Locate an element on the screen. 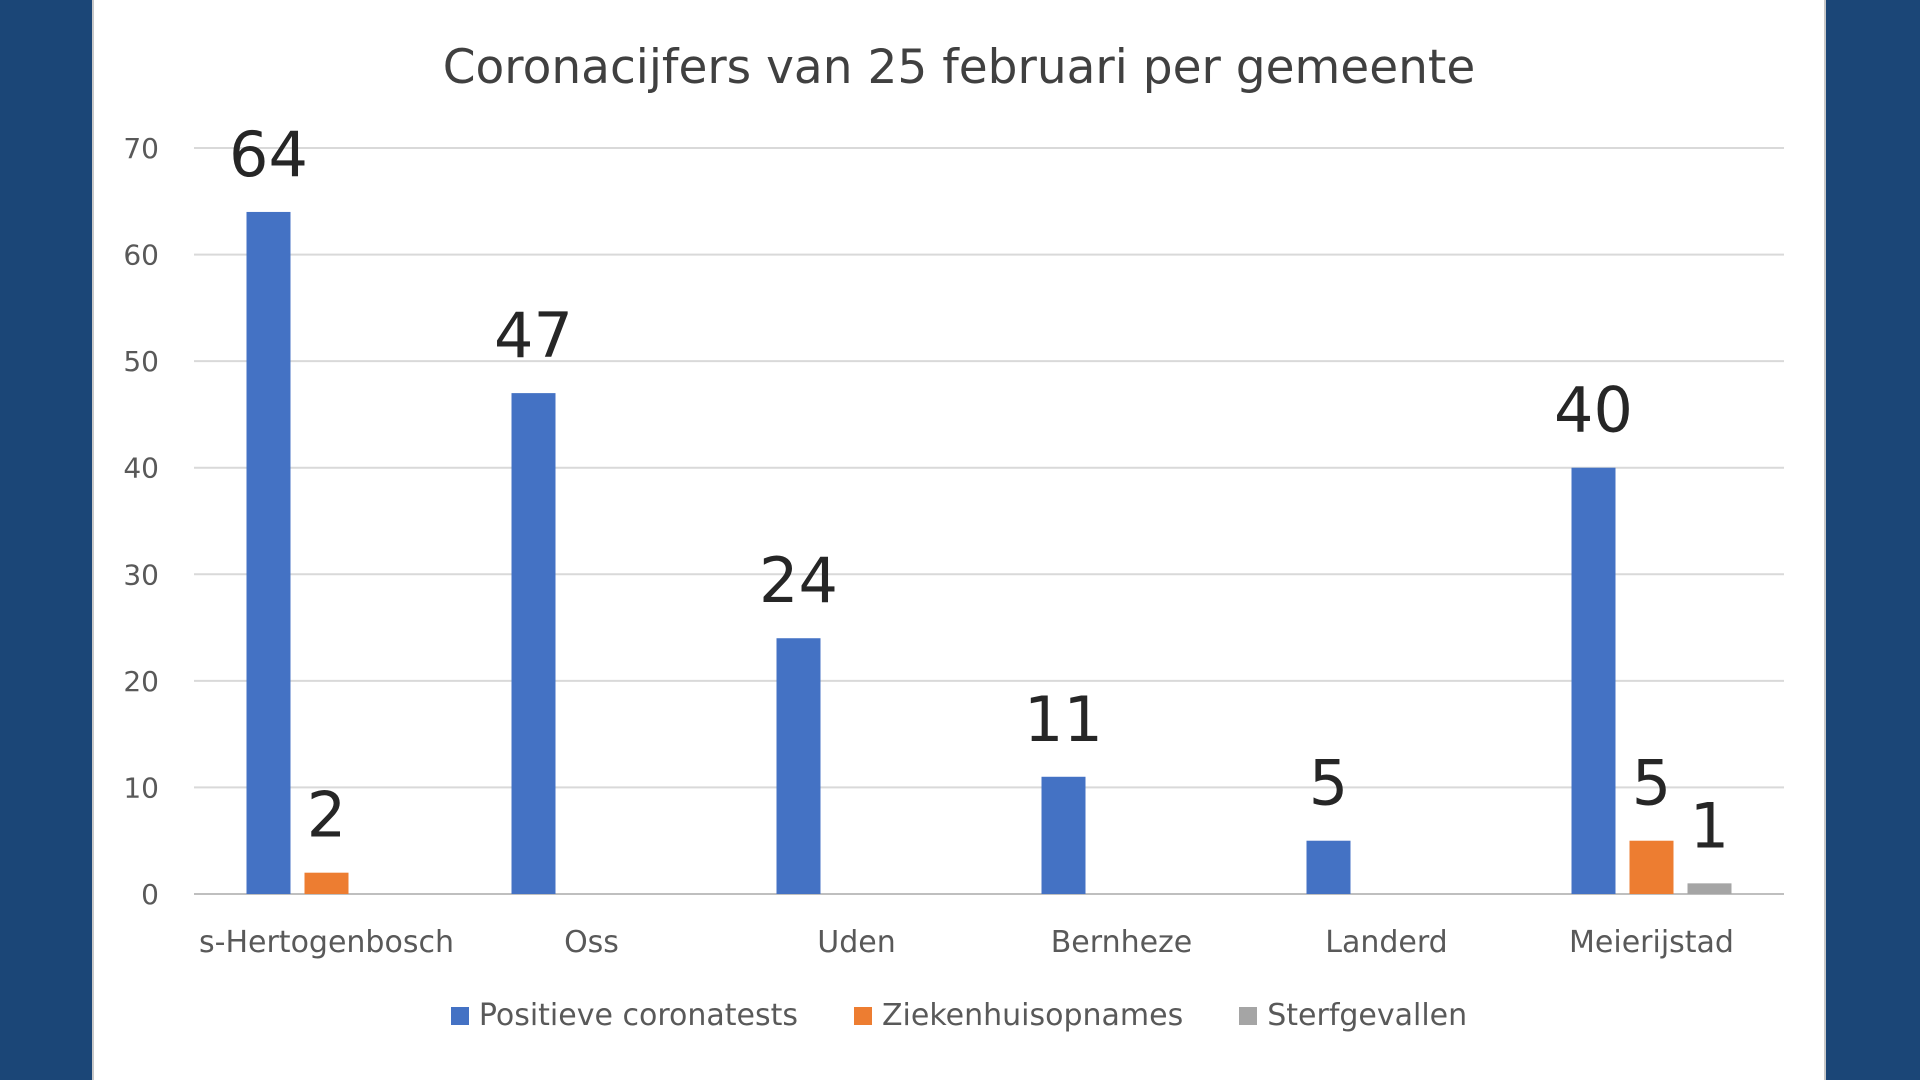 The width and height of the screenshot is (1920, 1080). data-label-positieve-coronatests-3: 11 is located at coordinates (1063, 719).